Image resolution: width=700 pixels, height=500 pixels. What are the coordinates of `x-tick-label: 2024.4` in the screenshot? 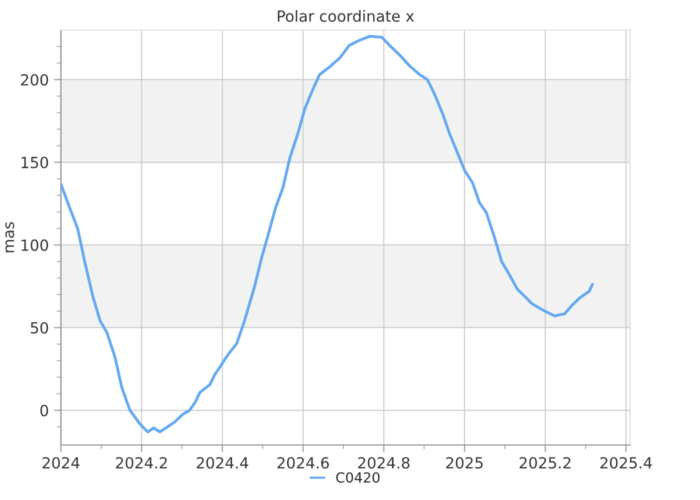 It's located at (222, 463).